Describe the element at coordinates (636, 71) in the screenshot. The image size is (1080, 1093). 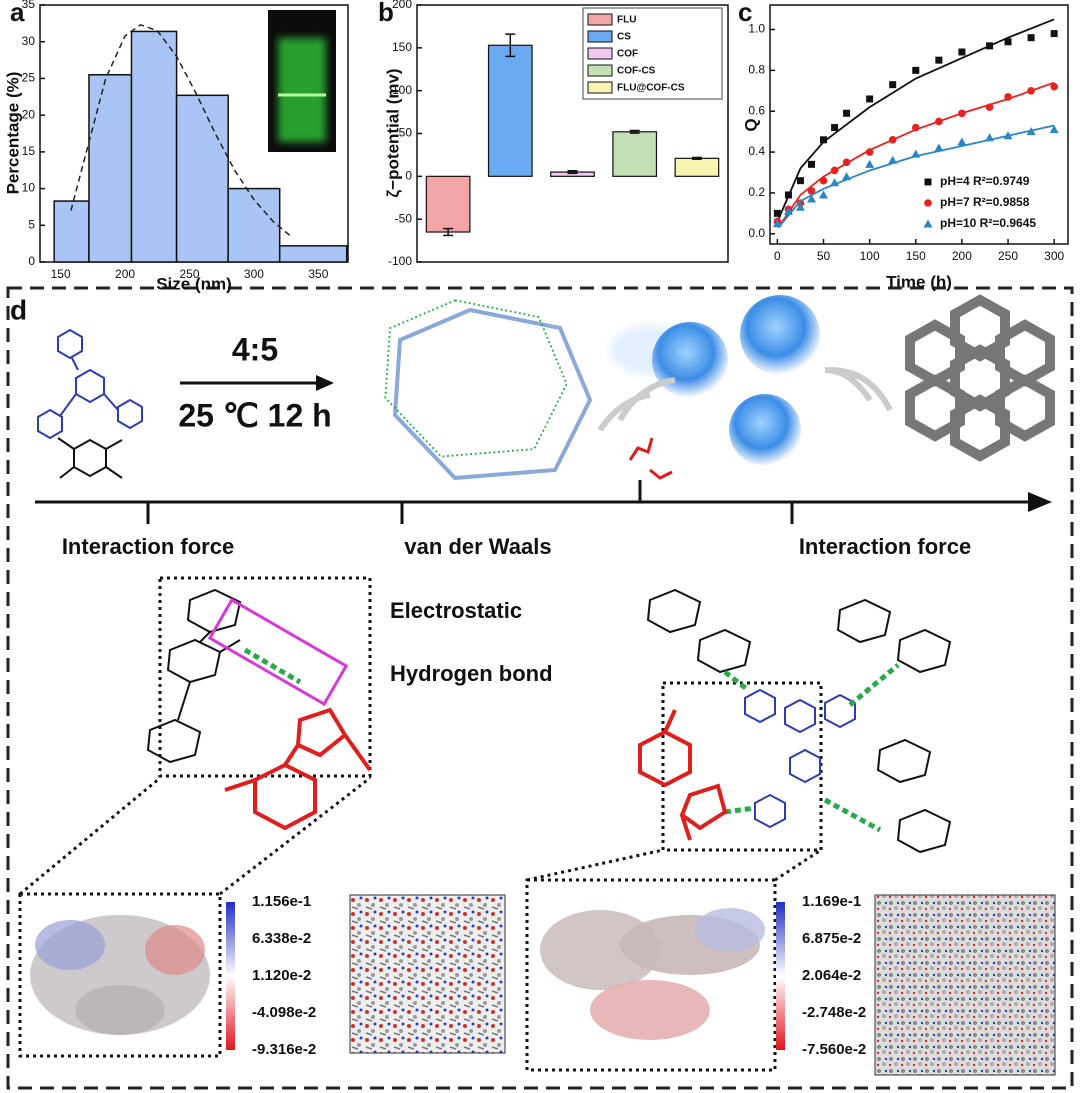
I see `legend-label: COF-CS` at that location.